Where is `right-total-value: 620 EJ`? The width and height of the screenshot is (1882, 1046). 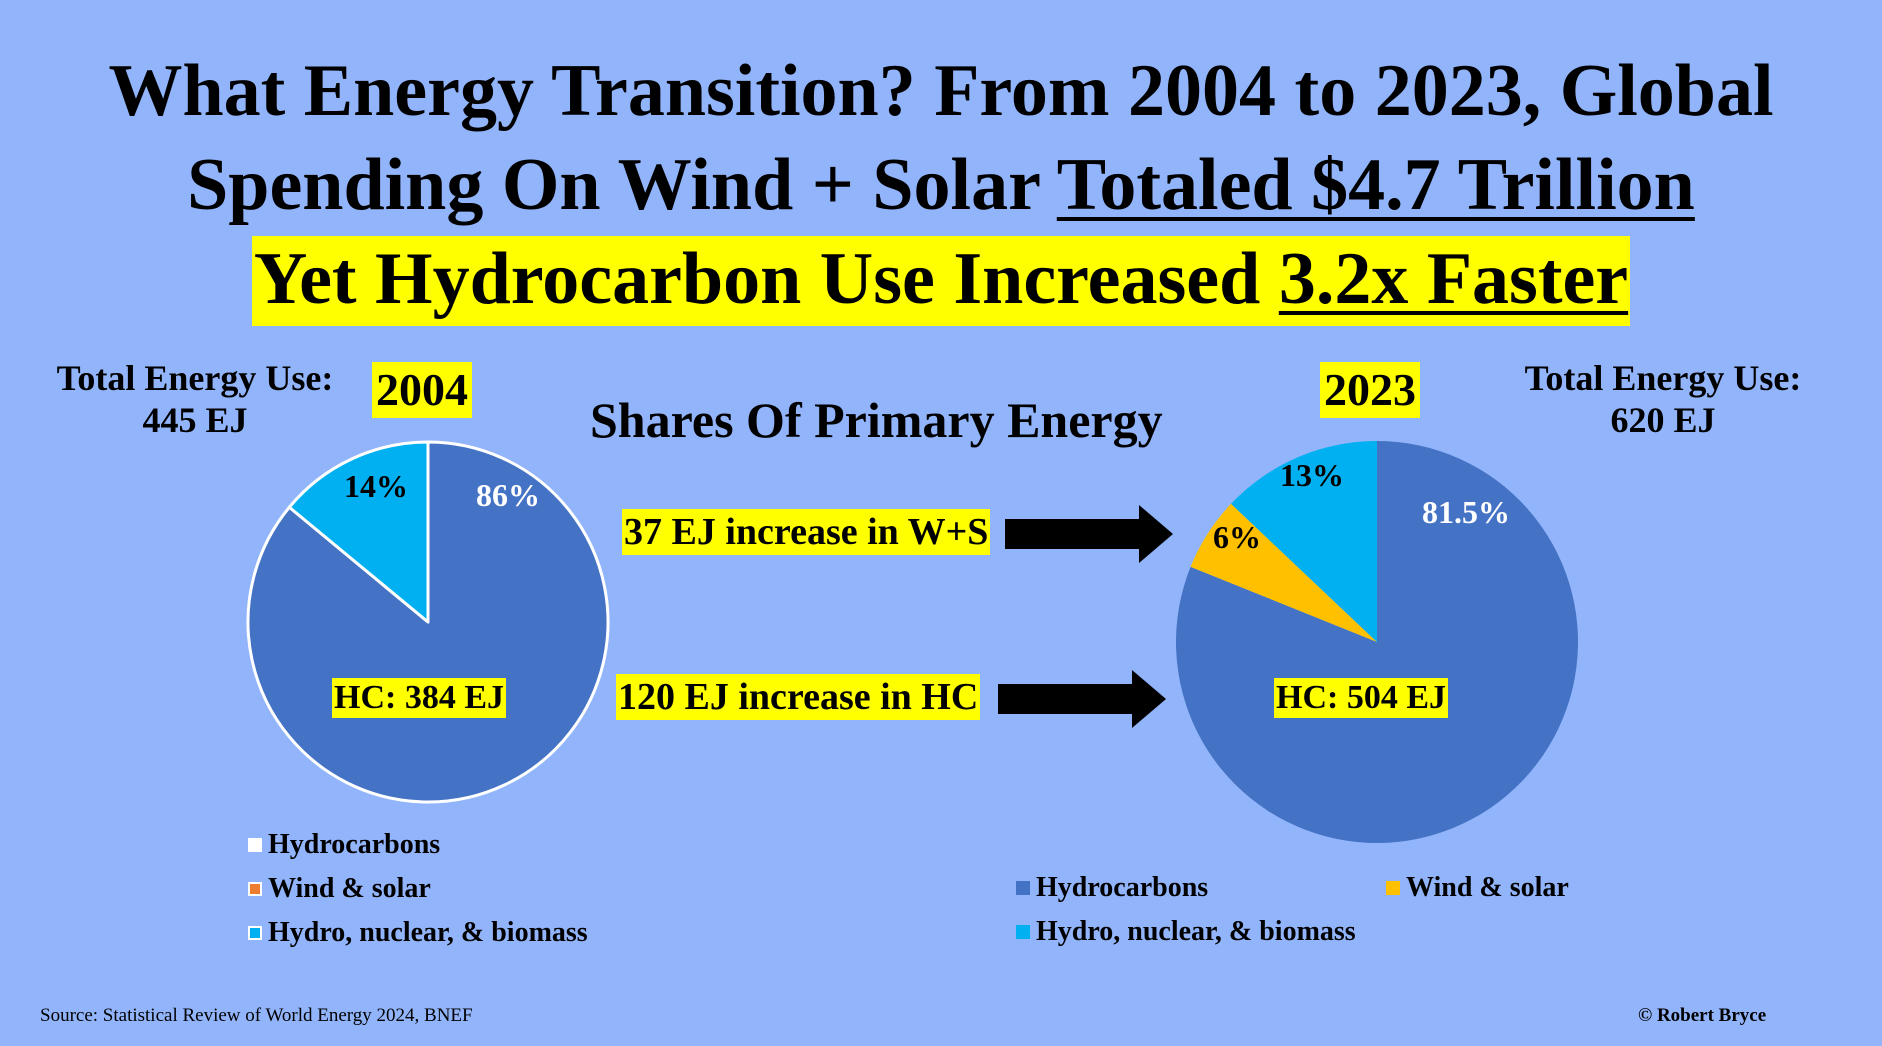
right-total-value: 620 EJ is located at coordinates (1663, 420).